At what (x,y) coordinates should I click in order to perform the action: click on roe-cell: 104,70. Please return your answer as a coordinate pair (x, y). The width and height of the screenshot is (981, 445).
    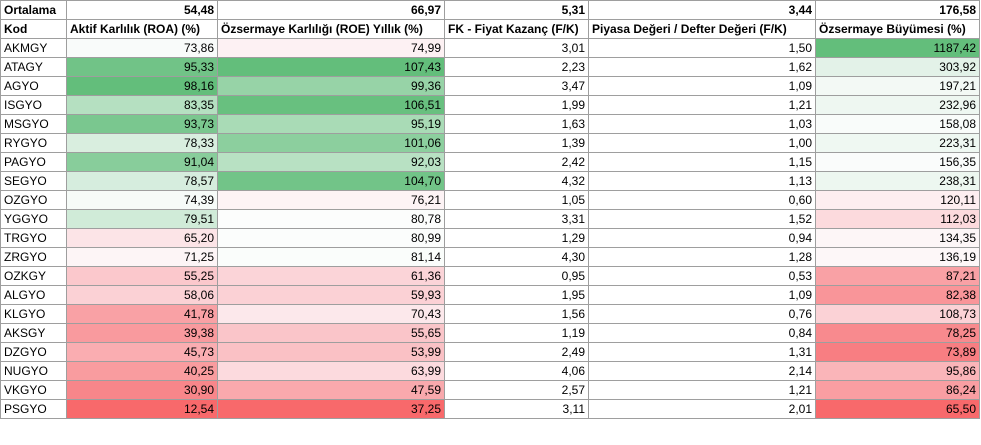
    Looking at the image, I should click on (331, 181).